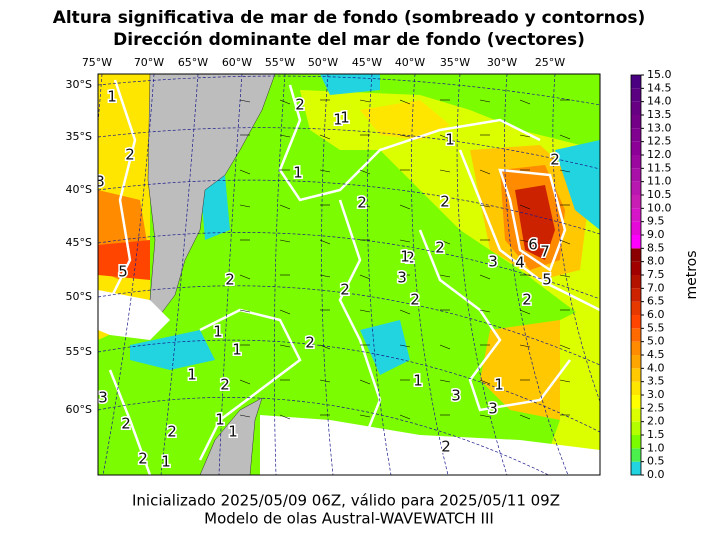 The height and width of the screenshot is (541, 708). Describe the element at coordinates (659, 87) in the screenshot. I see `colorbar-tick-label: 14.5` at that location.